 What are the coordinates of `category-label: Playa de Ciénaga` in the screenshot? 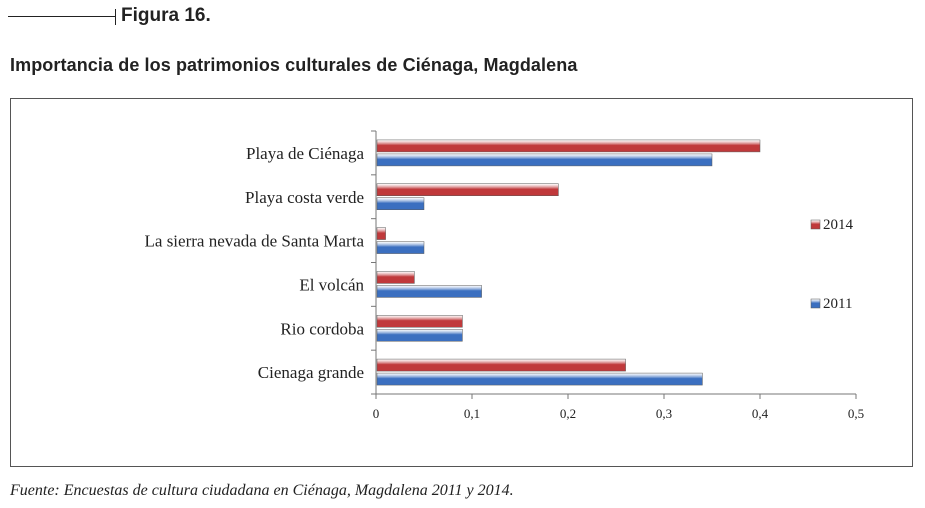 It's located at (305, 153).